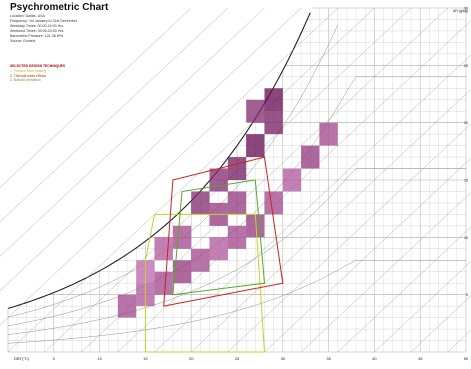 The height and width of the screenshot is (369, 471). I want to click on meta-line: Barometric Pressure: 101.36 kPa, so click(36, 35).